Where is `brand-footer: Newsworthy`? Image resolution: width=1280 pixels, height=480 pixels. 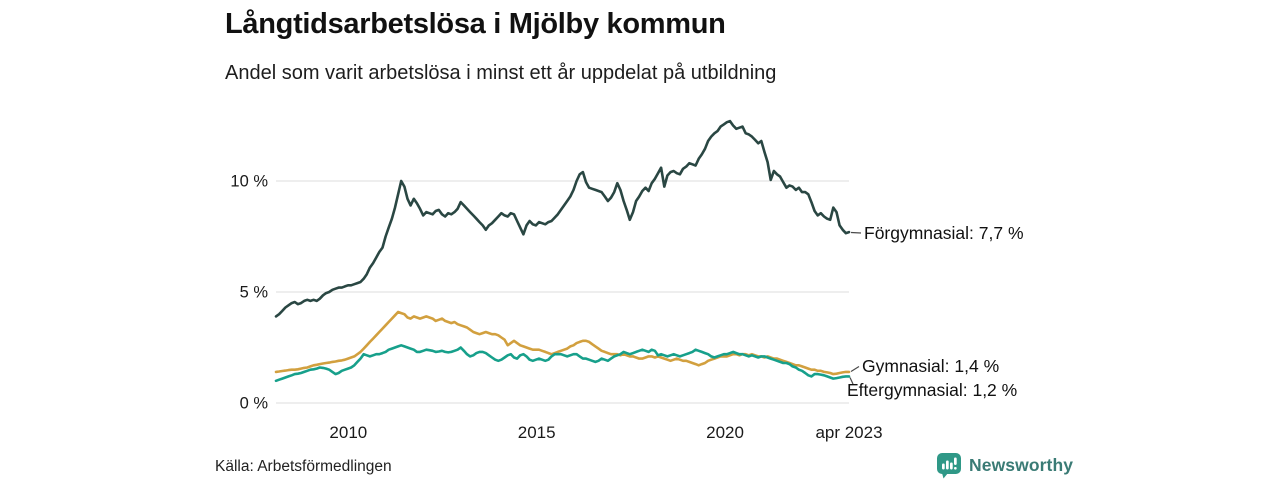
brand-footer: Newsworthy is located at coordinates (1004, 465).